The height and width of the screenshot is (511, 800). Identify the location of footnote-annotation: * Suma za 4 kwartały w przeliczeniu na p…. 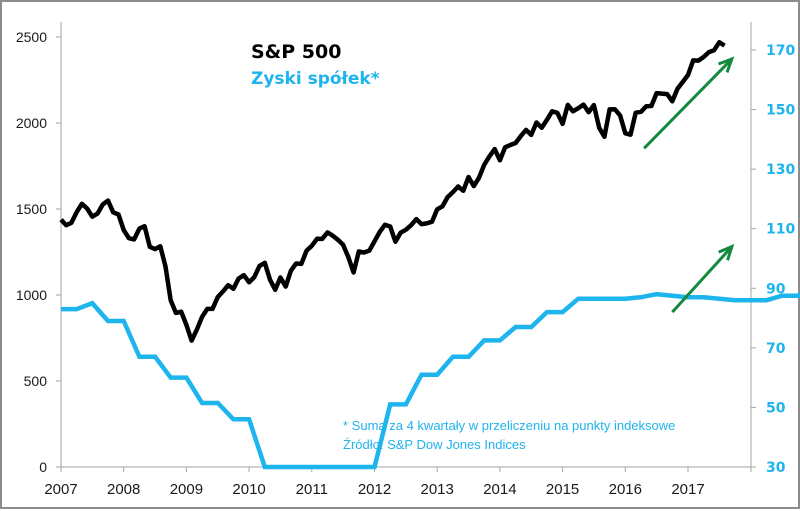
(509, 425).